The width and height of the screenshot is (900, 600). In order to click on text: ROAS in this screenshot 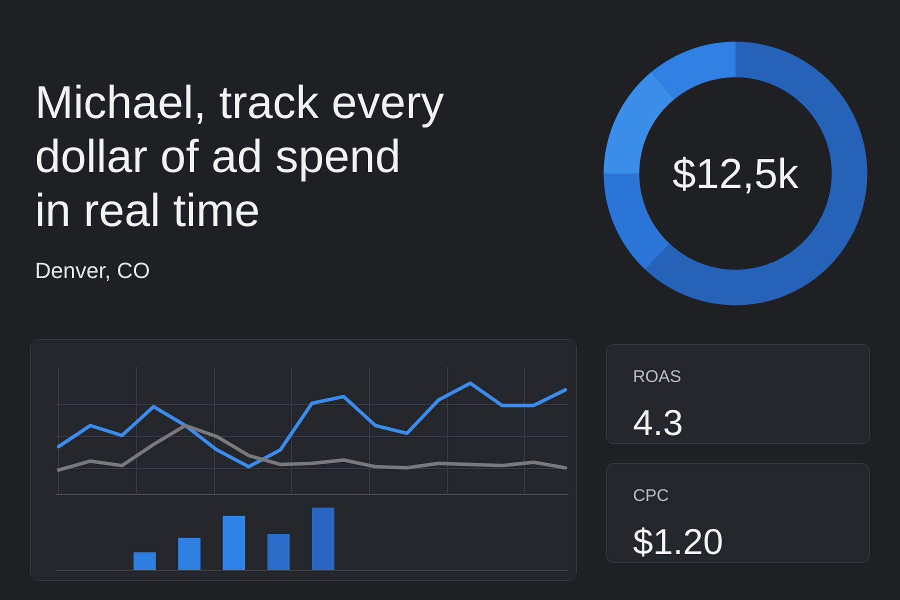, I will do `click(657, 377)`.